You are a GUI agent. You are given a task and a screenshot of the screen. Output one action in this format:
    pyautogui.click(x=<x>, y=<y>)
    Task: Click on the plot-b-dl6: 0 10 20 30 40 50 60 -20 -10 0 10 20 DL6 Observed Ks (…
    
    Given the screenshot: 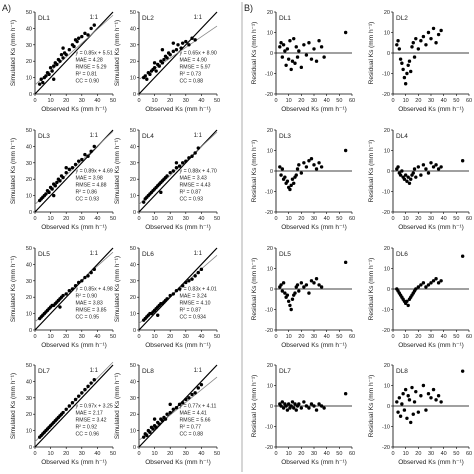 What is the action you would take?
    pyautogui.click(x=420, y=297)
    